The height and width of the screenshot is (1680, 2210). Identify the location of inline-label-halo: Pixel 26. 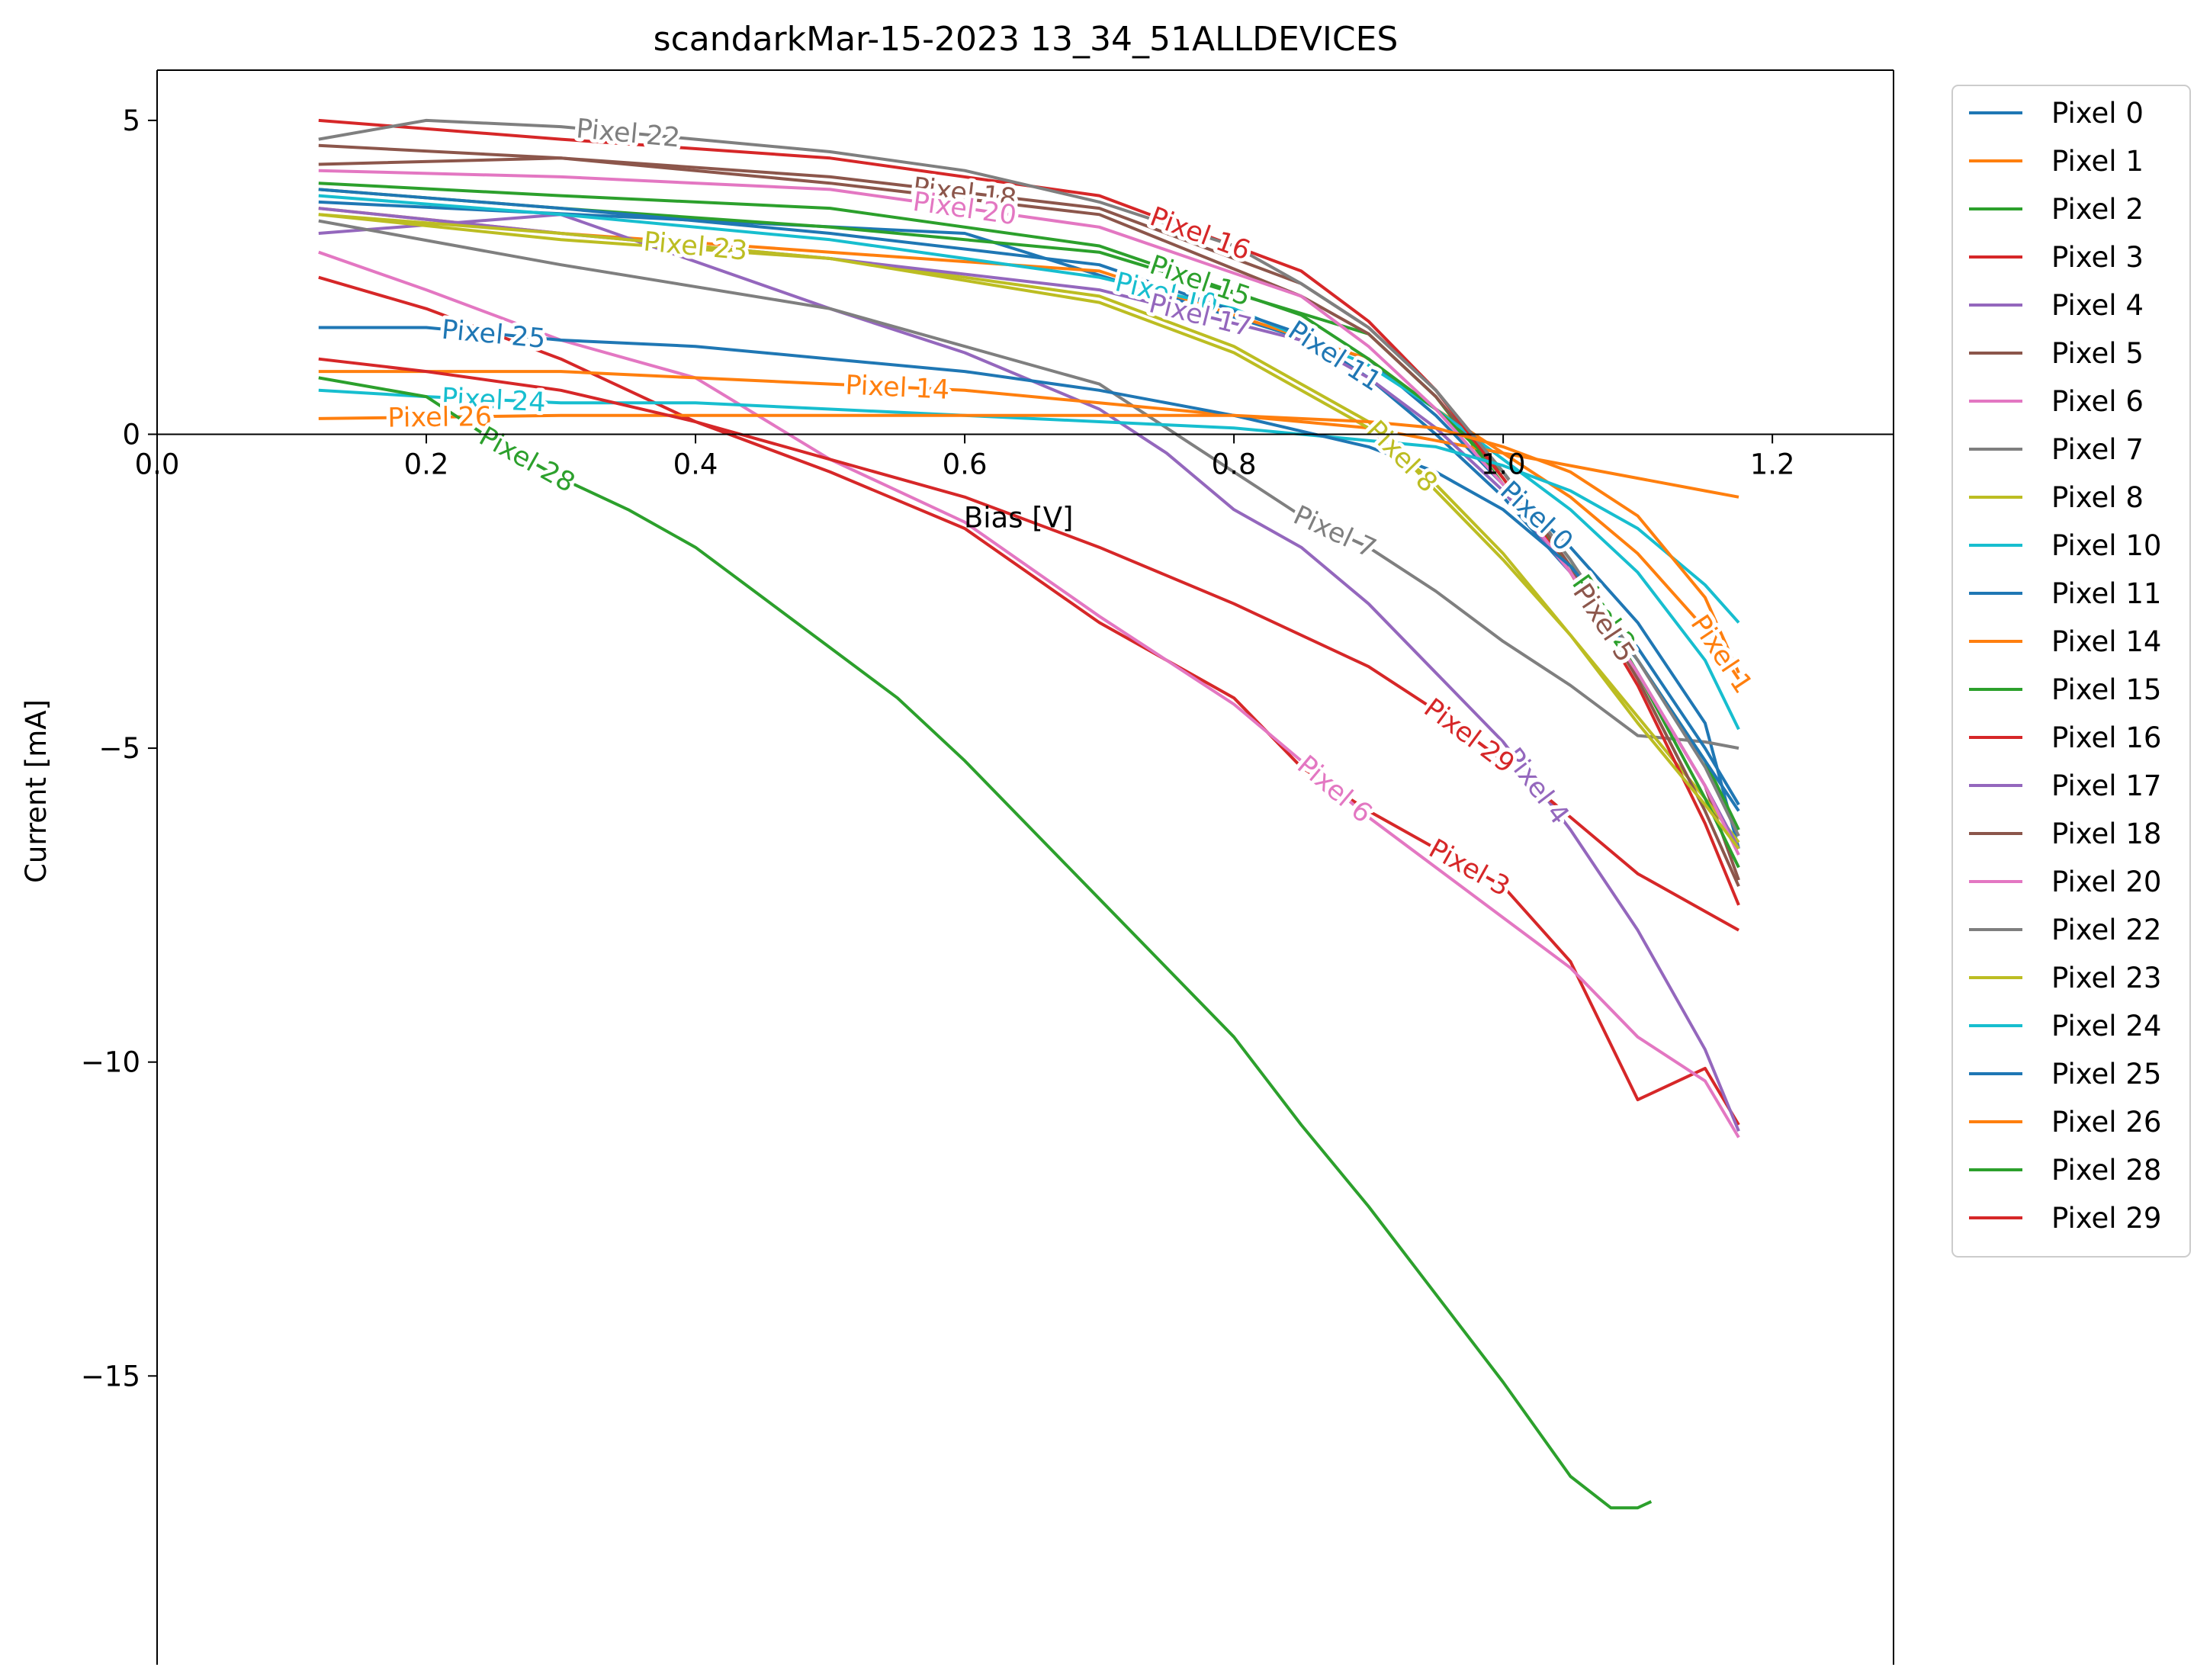
(440, 418).